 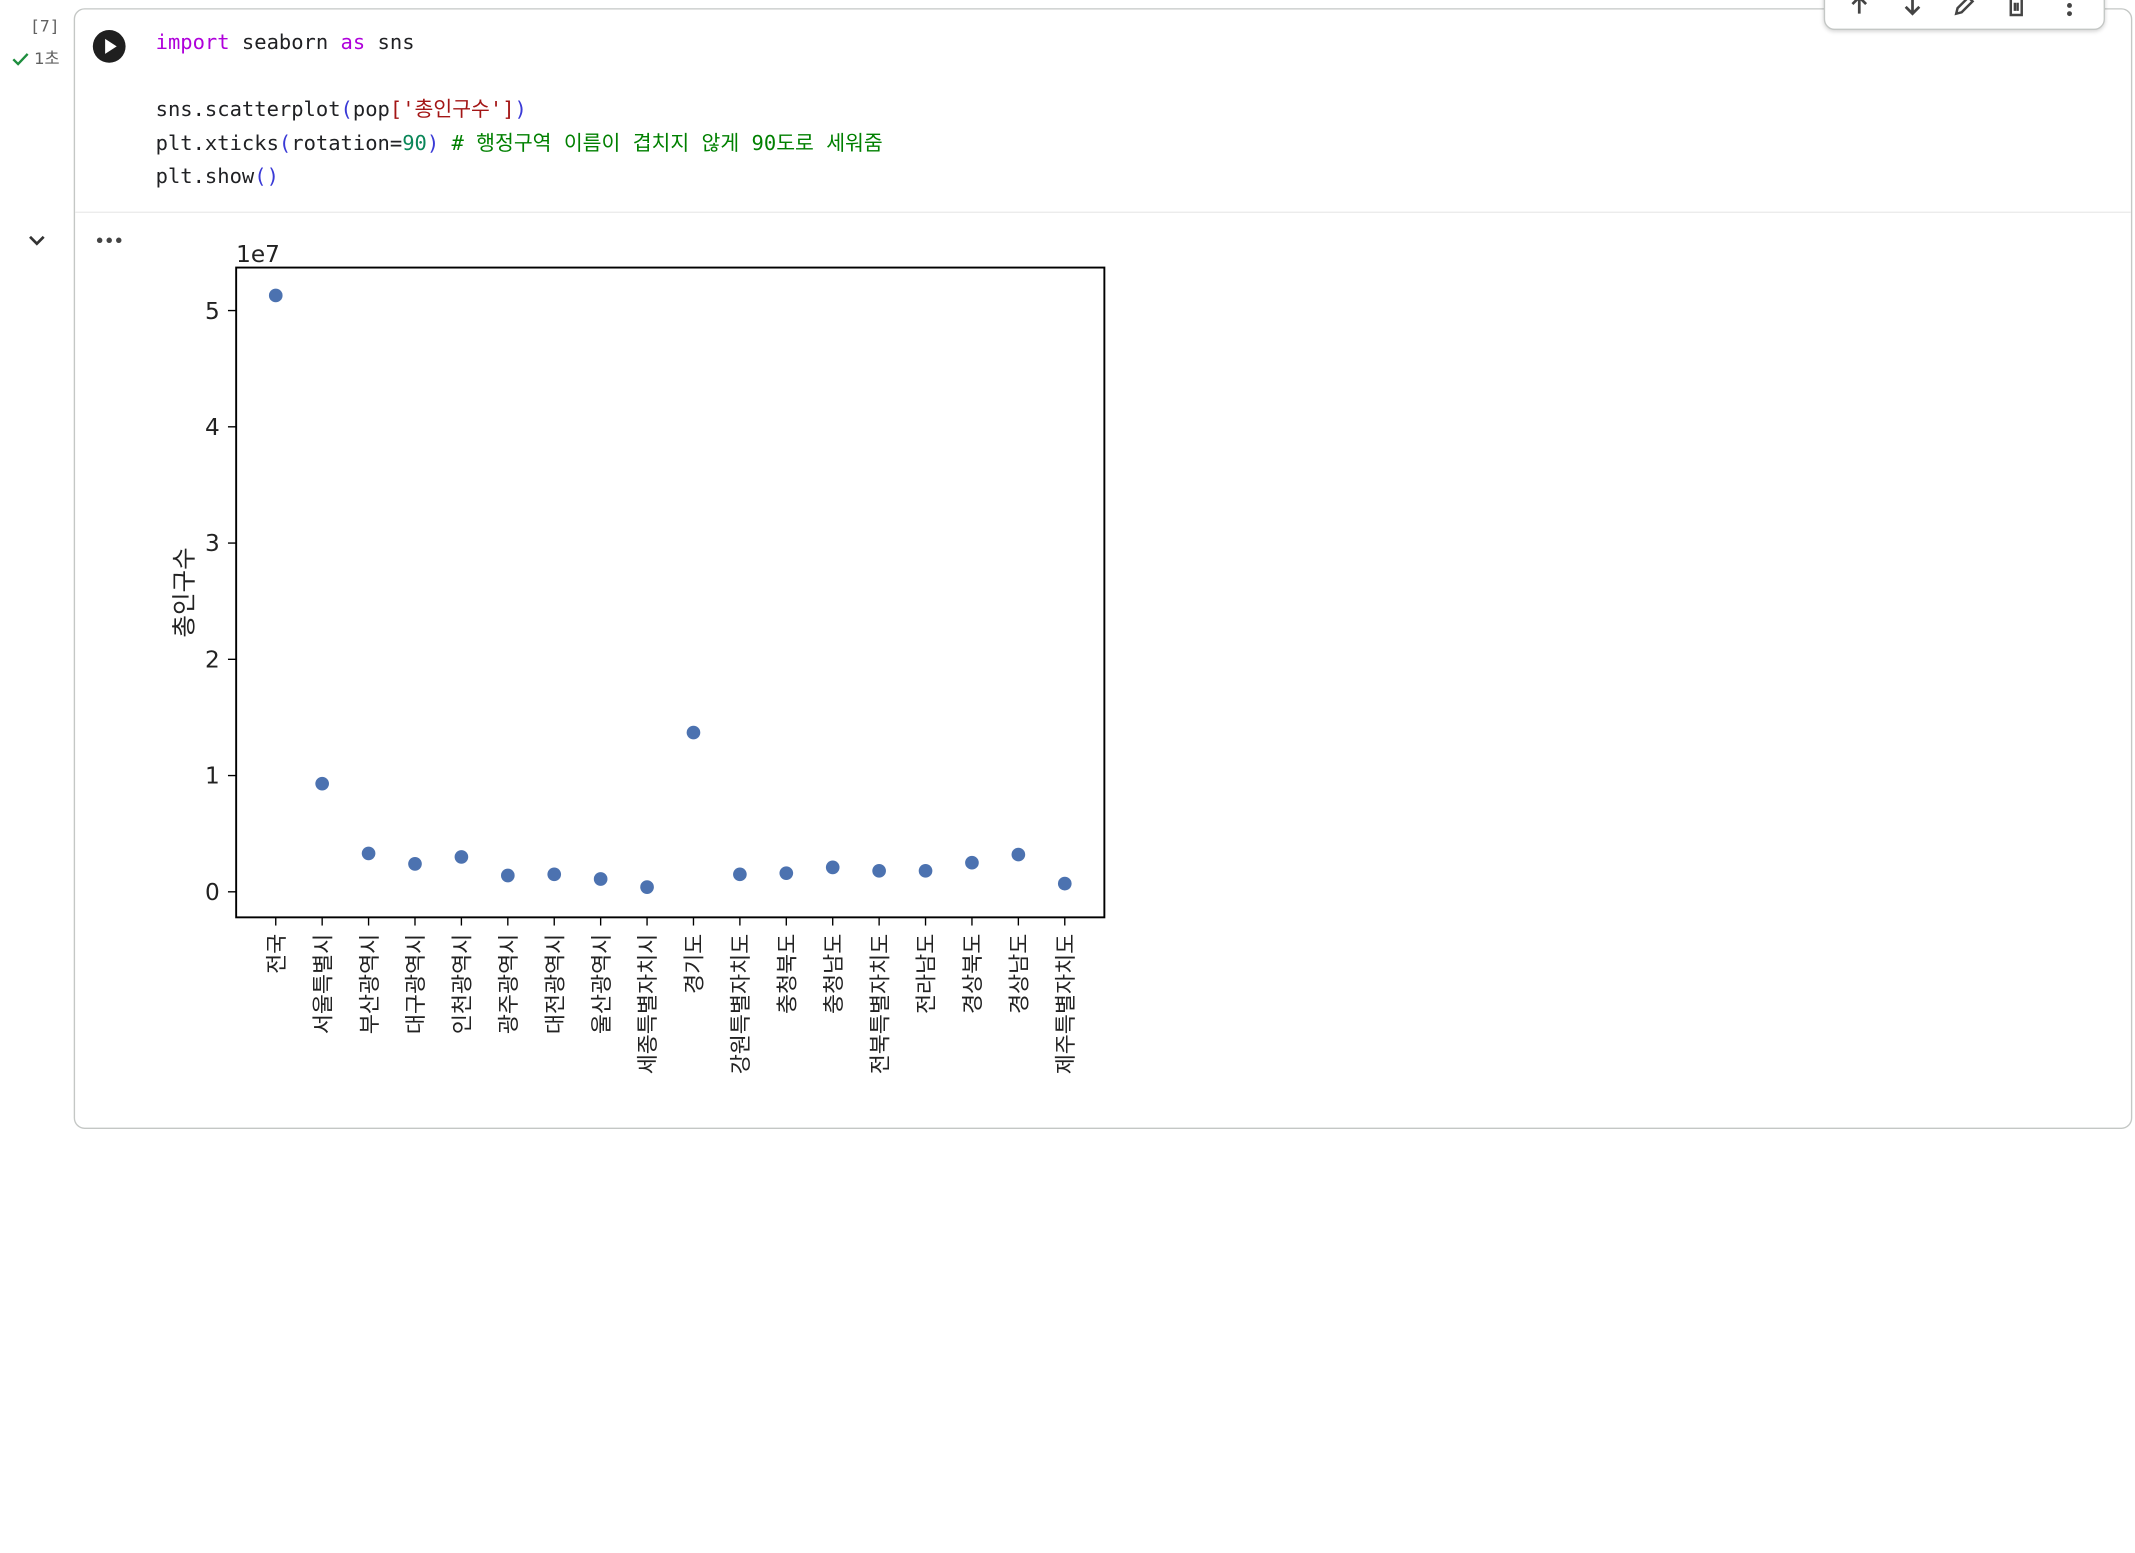 I want to click on y-offset-label: 1e7, so click(x=258, y=254).